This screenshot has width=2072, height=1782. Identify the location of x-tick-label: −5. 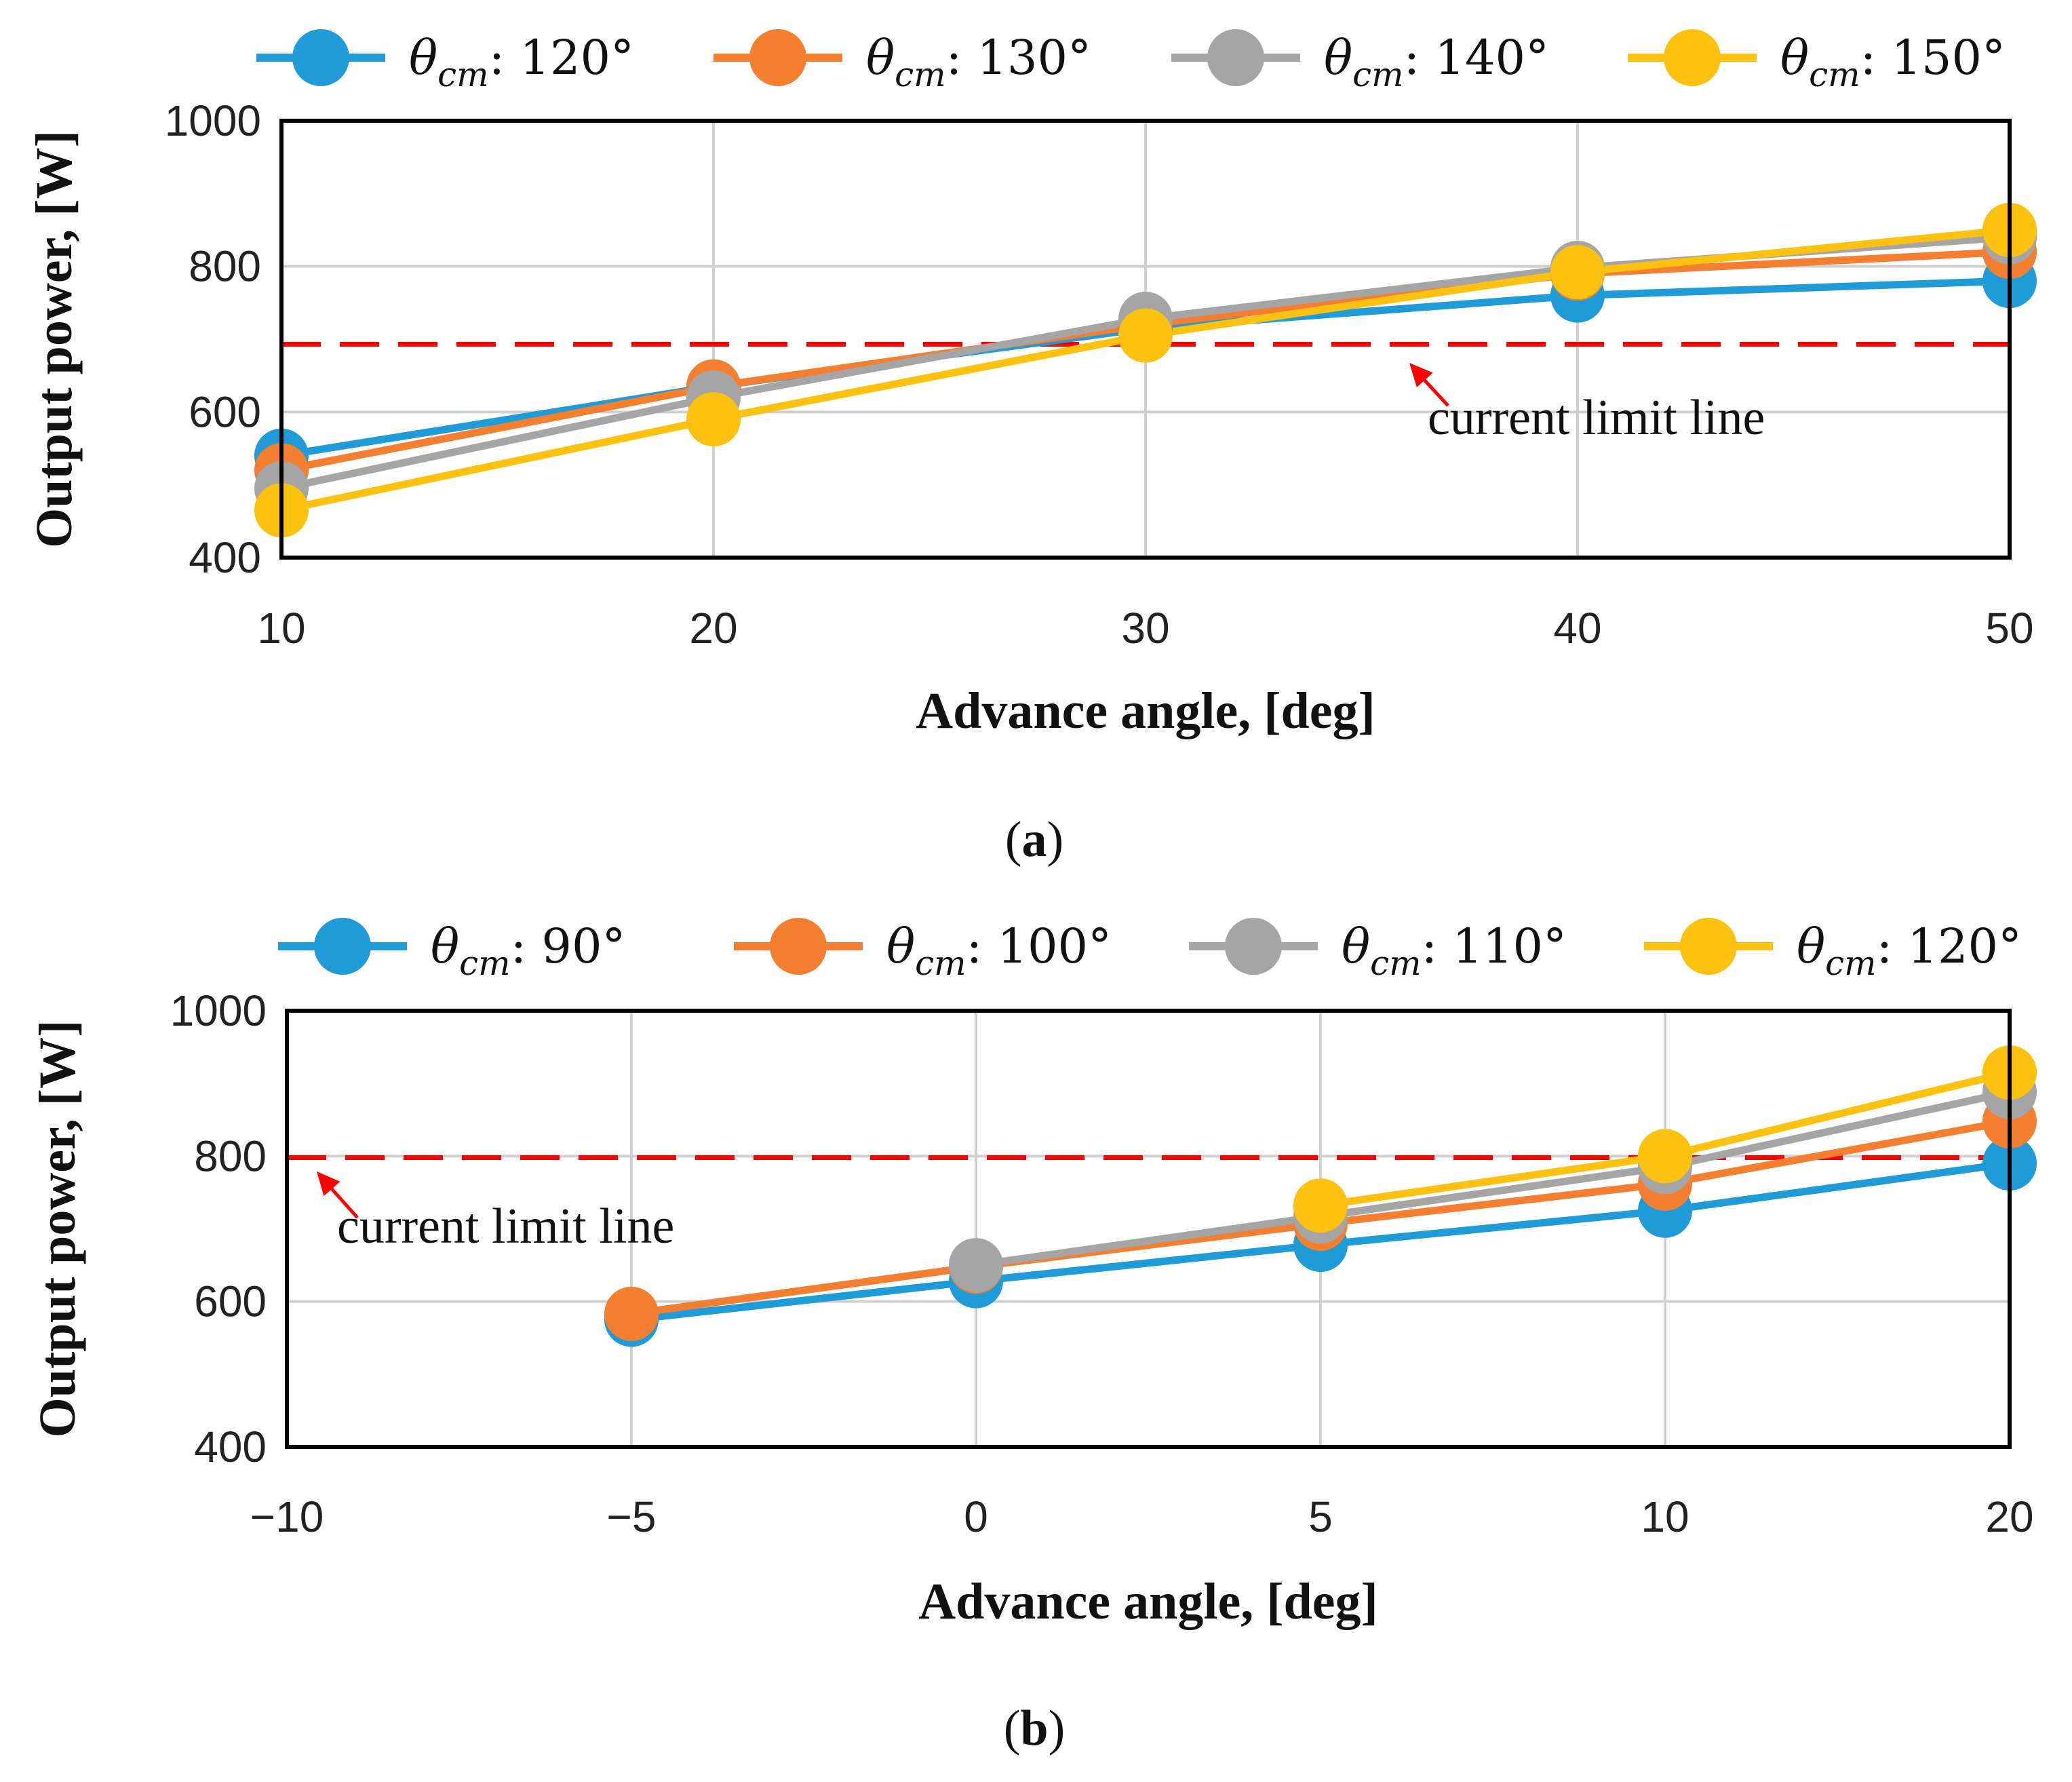
(632, 1516).